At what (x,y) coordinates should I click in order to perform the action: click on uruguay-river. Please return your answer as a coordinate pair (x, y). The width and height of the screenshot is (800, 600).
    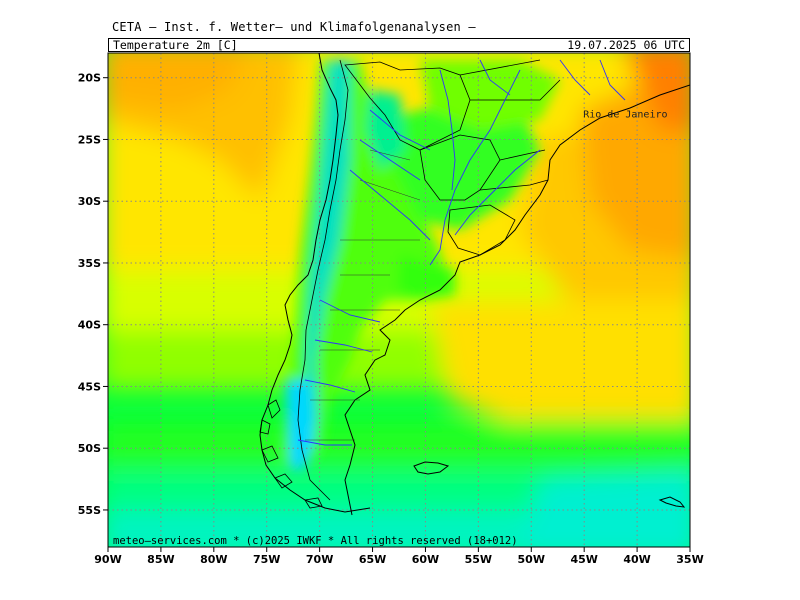
    Looking at the image, I should click on (497, 192).